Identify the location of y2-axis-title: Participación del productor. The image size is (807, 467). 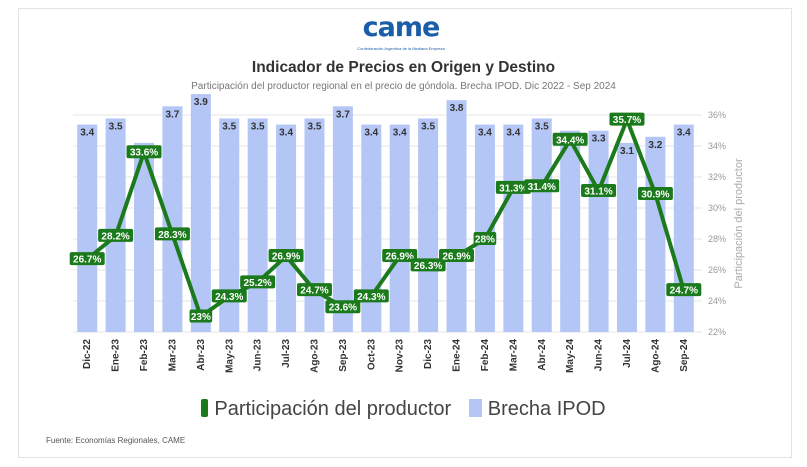
(739, 223).